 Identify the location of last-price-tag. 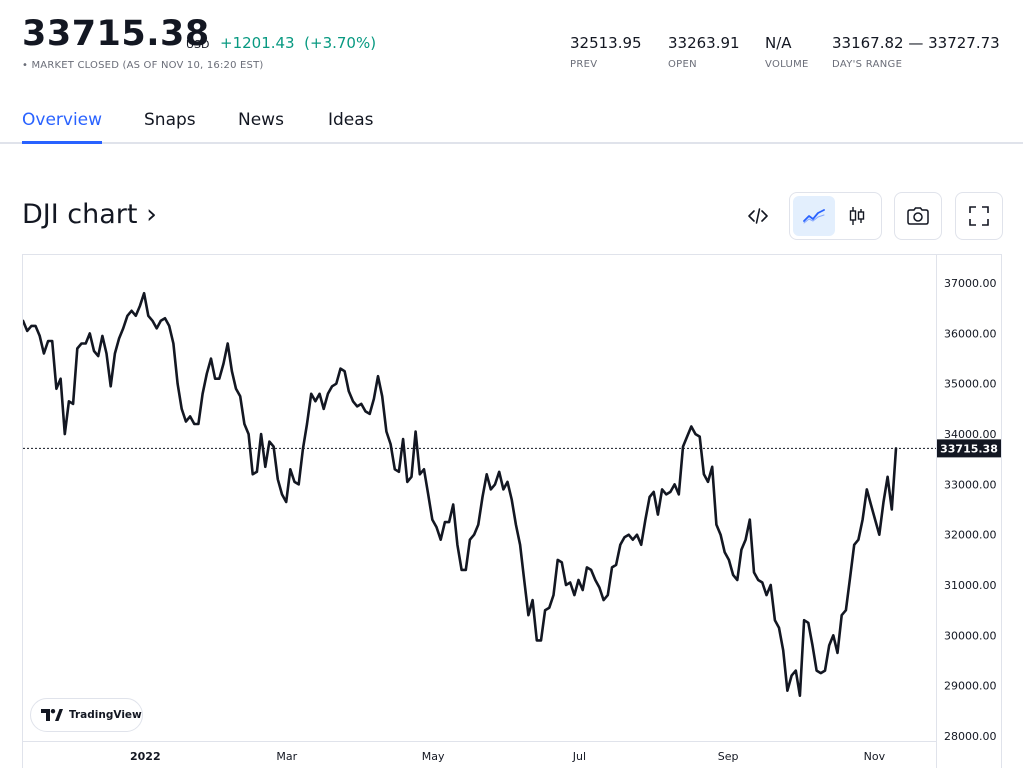
(969, 448).